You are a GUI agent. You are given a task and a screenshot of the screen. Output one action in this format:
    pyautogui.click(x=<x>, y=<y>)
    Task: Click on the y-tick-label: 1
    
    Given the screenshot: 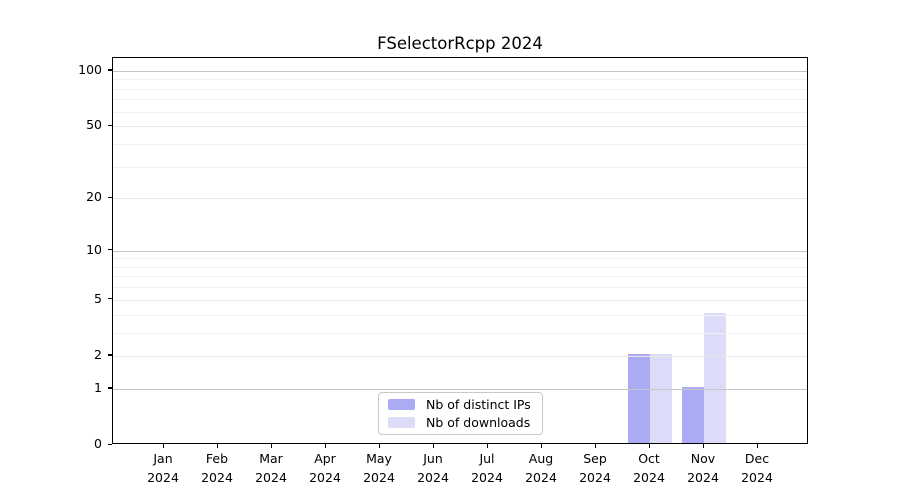 What is the action you would take?
    pyautogui.click(x=98, y=387)
    